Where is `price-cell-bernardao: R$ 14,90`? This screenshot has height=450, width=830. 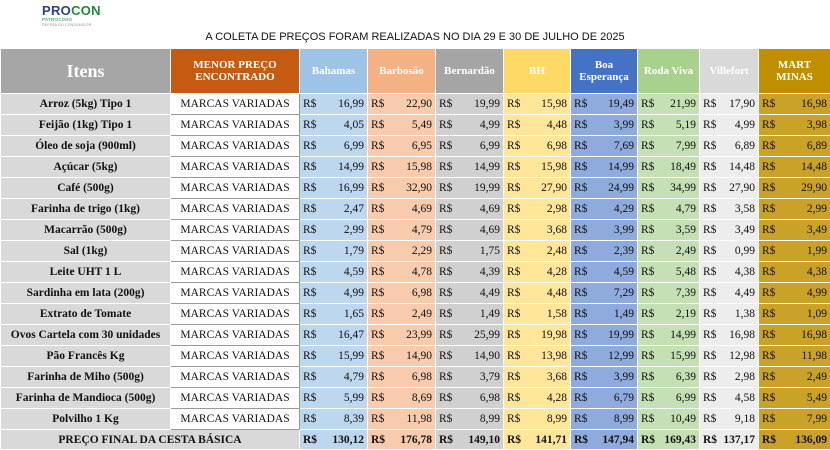 price-cell-bernardao: R$ 14,90 is located at coordinates (469, 356).